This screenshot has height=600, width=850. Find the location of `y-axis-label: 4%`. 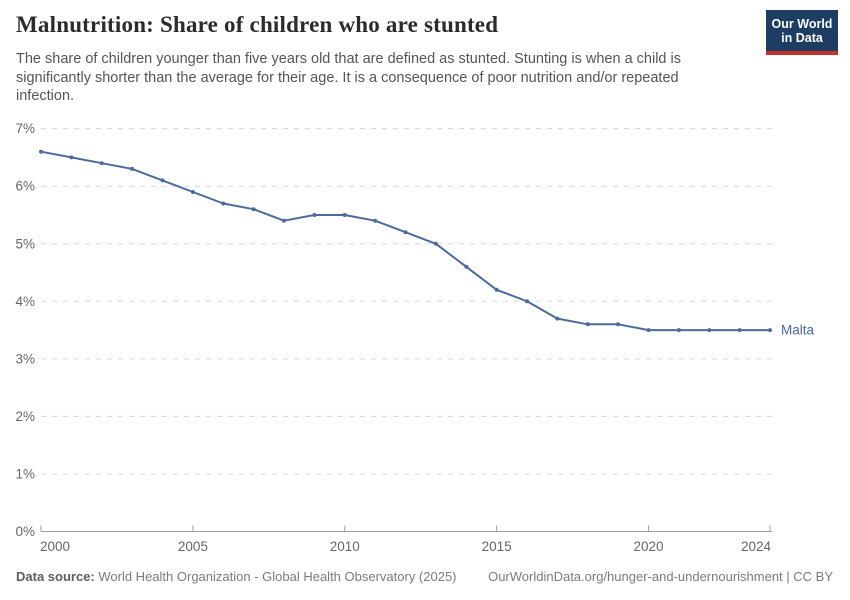

y-axis-label: 4% is located at coordinates (25, 301).